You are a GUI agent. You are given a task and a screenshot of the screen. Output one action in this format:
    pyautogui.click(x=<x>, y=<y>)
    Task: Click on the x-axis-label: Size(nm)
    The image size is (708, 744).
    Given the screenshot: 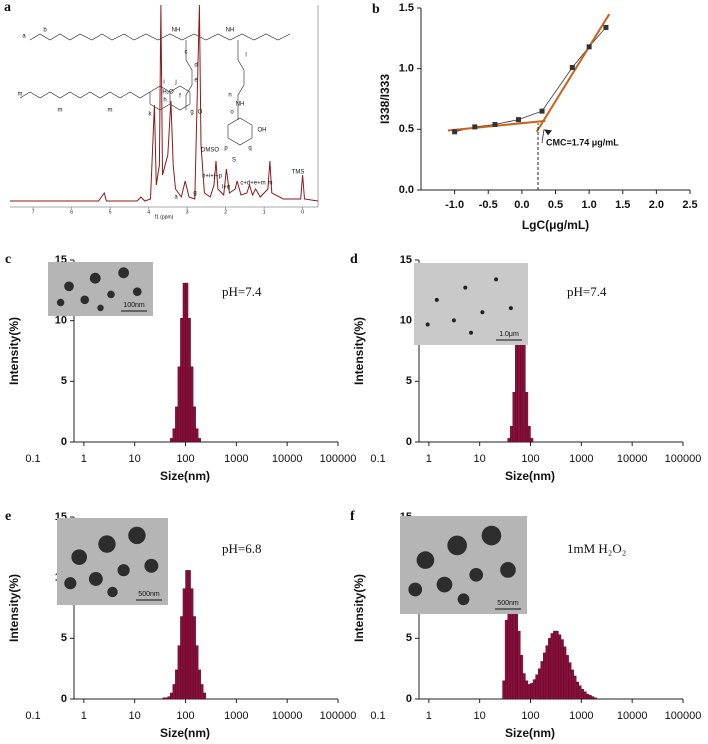 What is the action you would take?
    pyautogui.click(x=530, y=733)
    